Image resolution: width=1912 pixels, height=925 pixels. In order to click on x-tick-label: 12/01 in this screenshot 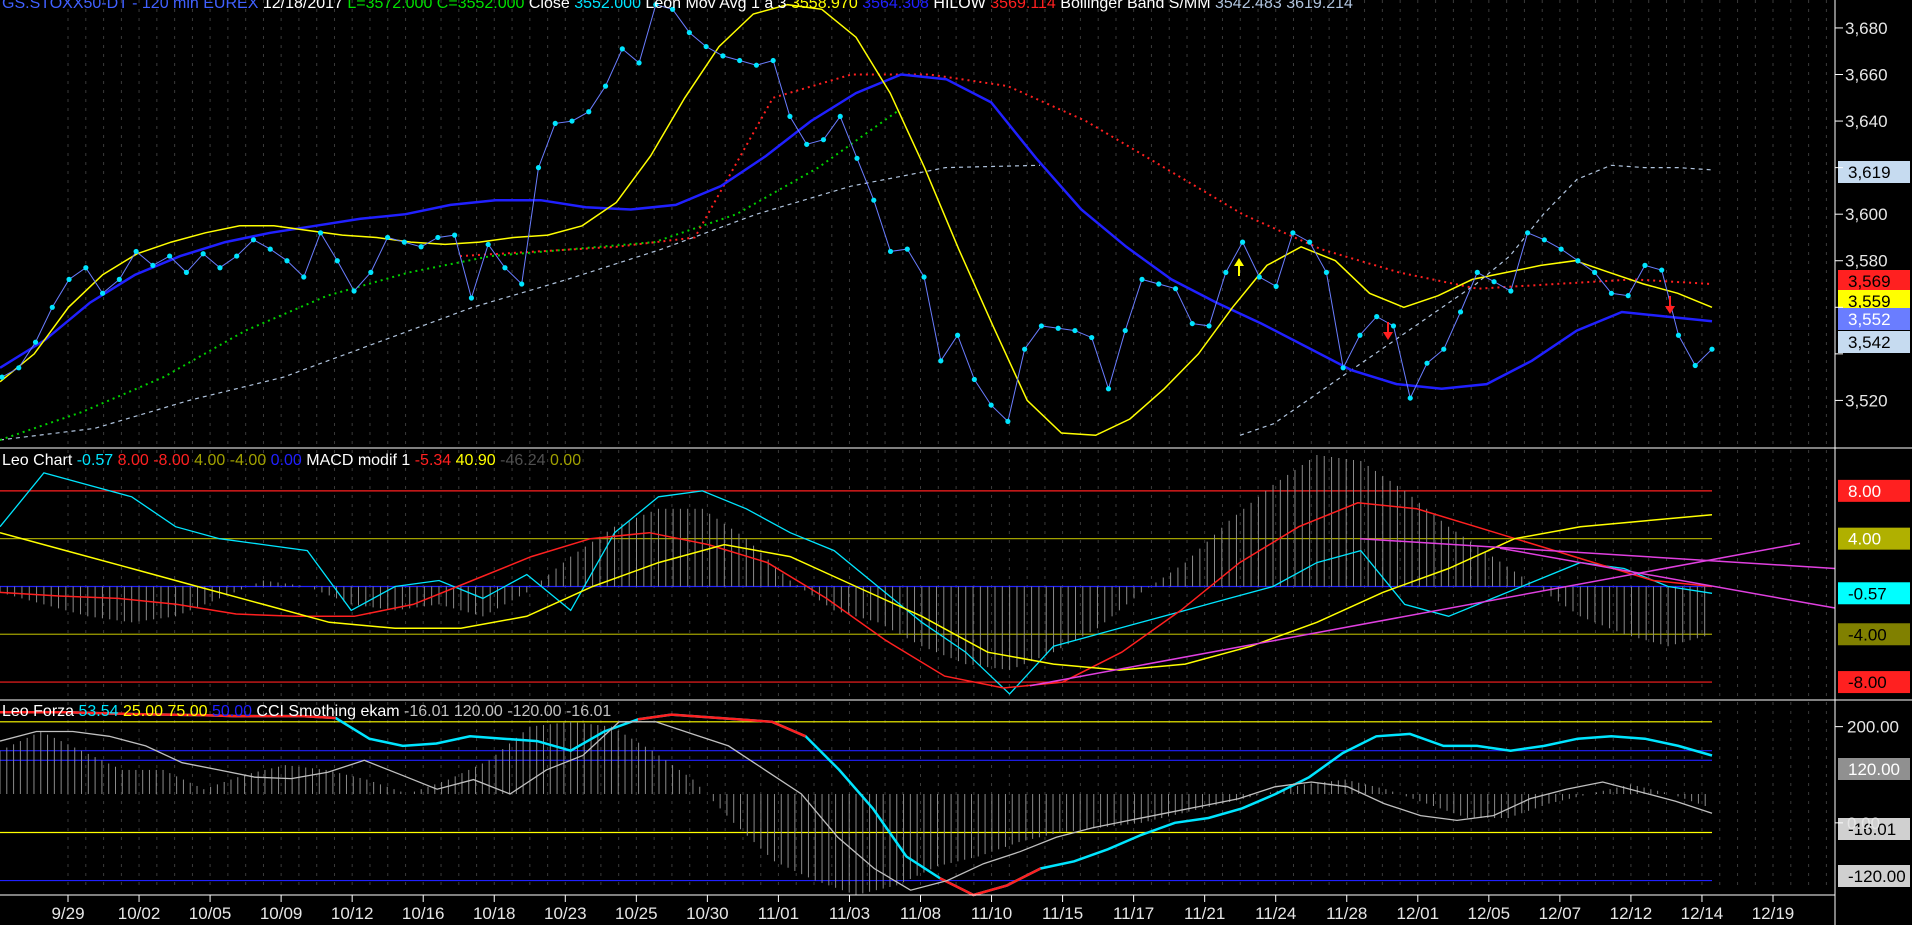, I will do `click(1418, 913)`.